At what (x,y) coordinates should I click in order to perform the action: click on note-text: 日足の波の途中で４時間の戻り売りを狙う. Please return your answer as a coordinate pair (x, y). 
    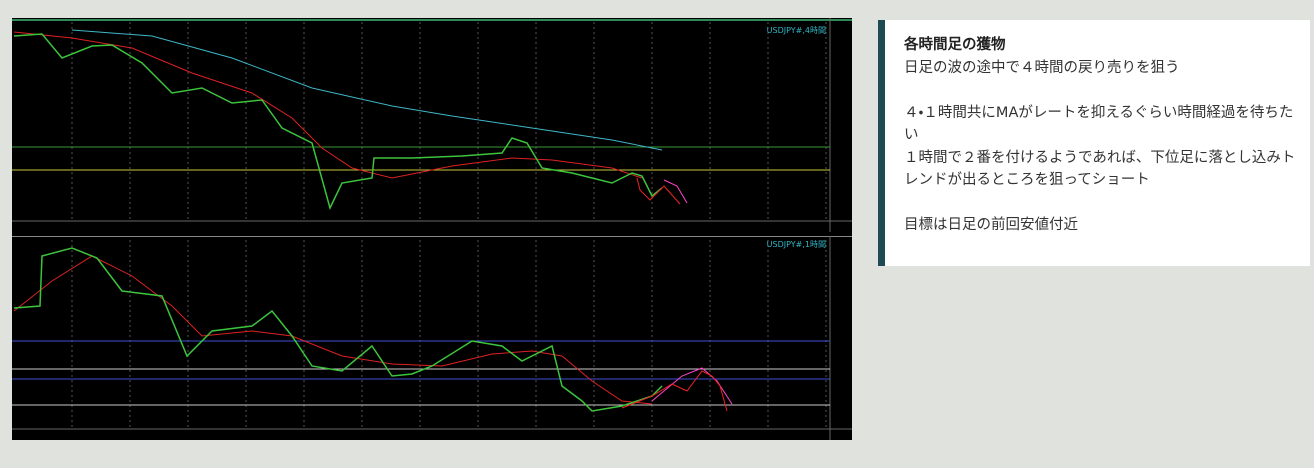
    Looking at the image, I should click on (1042, 67).